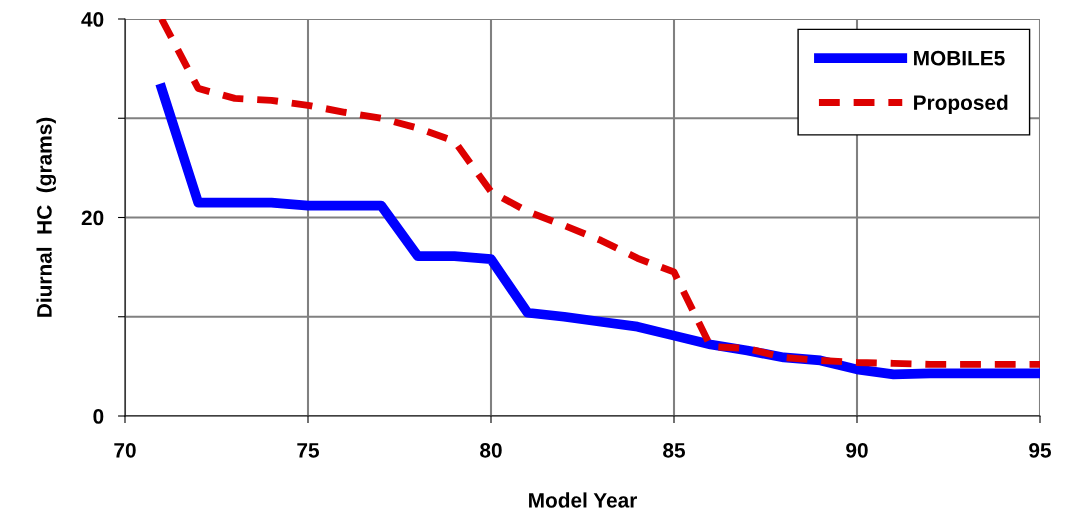 The image size is (1065, 529). I want to click on y-tick-label: 20, so click(92, 218).